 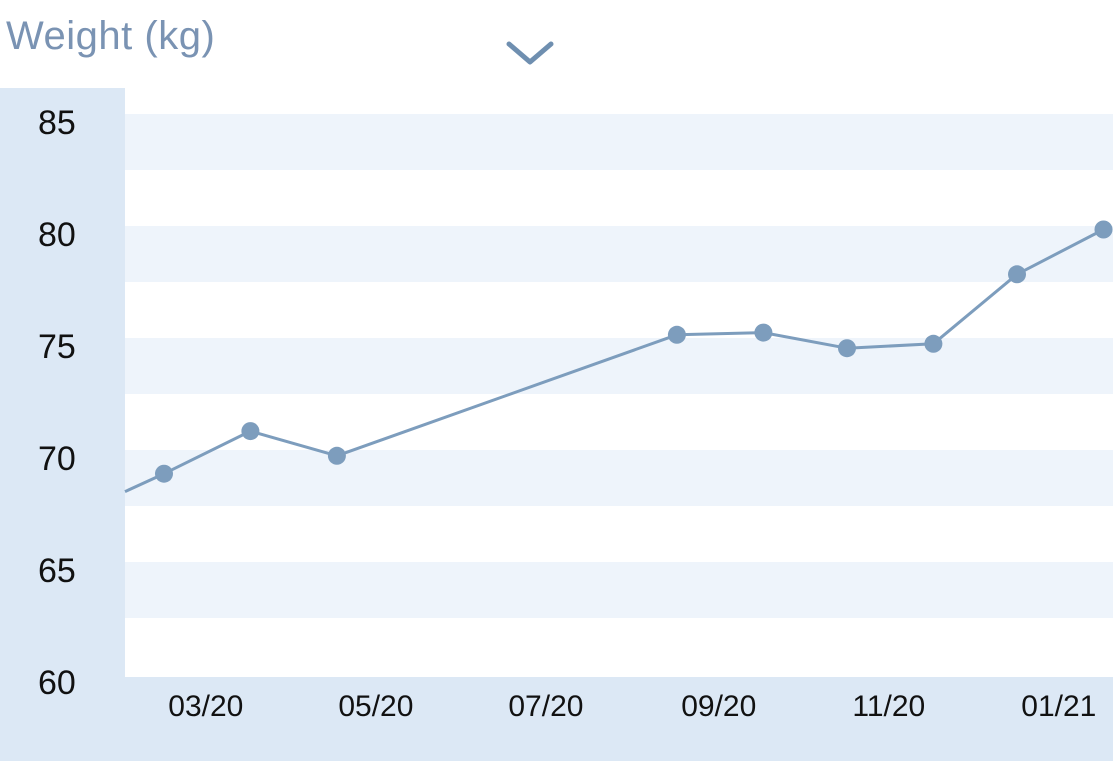 What do you see at coordinates (57, 683) in the screenshot?
I see `y-tick-label: 60` at bounding box center [57, 683].